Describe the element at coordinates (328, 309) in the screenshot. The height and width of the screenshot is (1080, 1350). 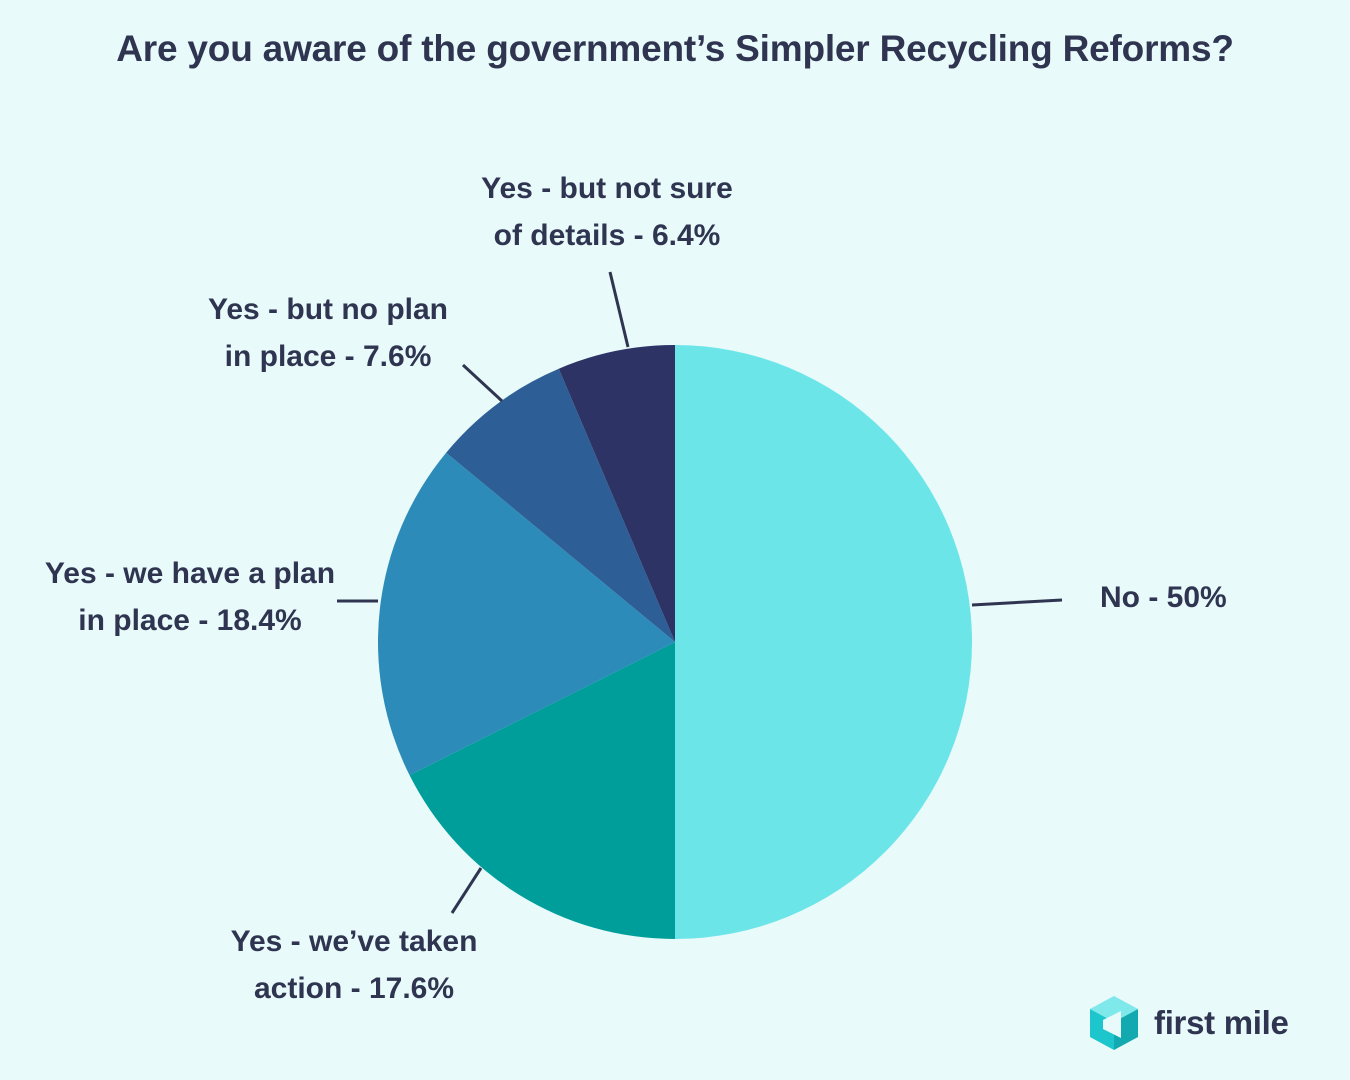
I see `slice-label-line: Yes - but no plan` at that location.